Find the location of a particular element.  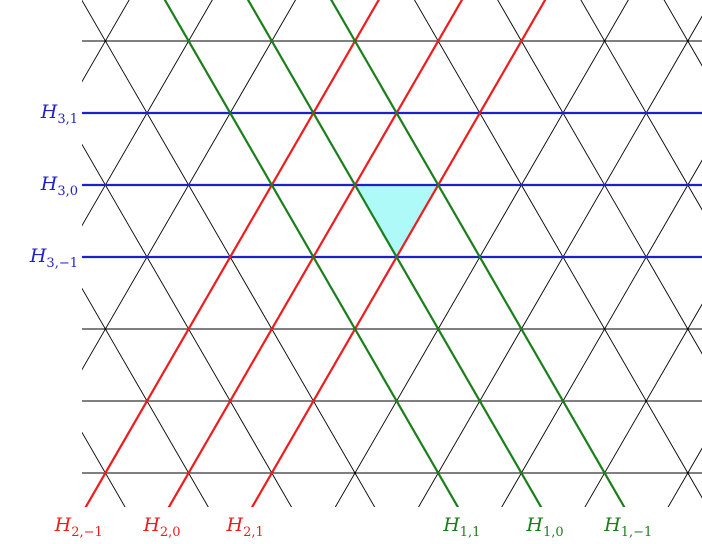

fundamental-alcove is located at coordinates (397, 221).